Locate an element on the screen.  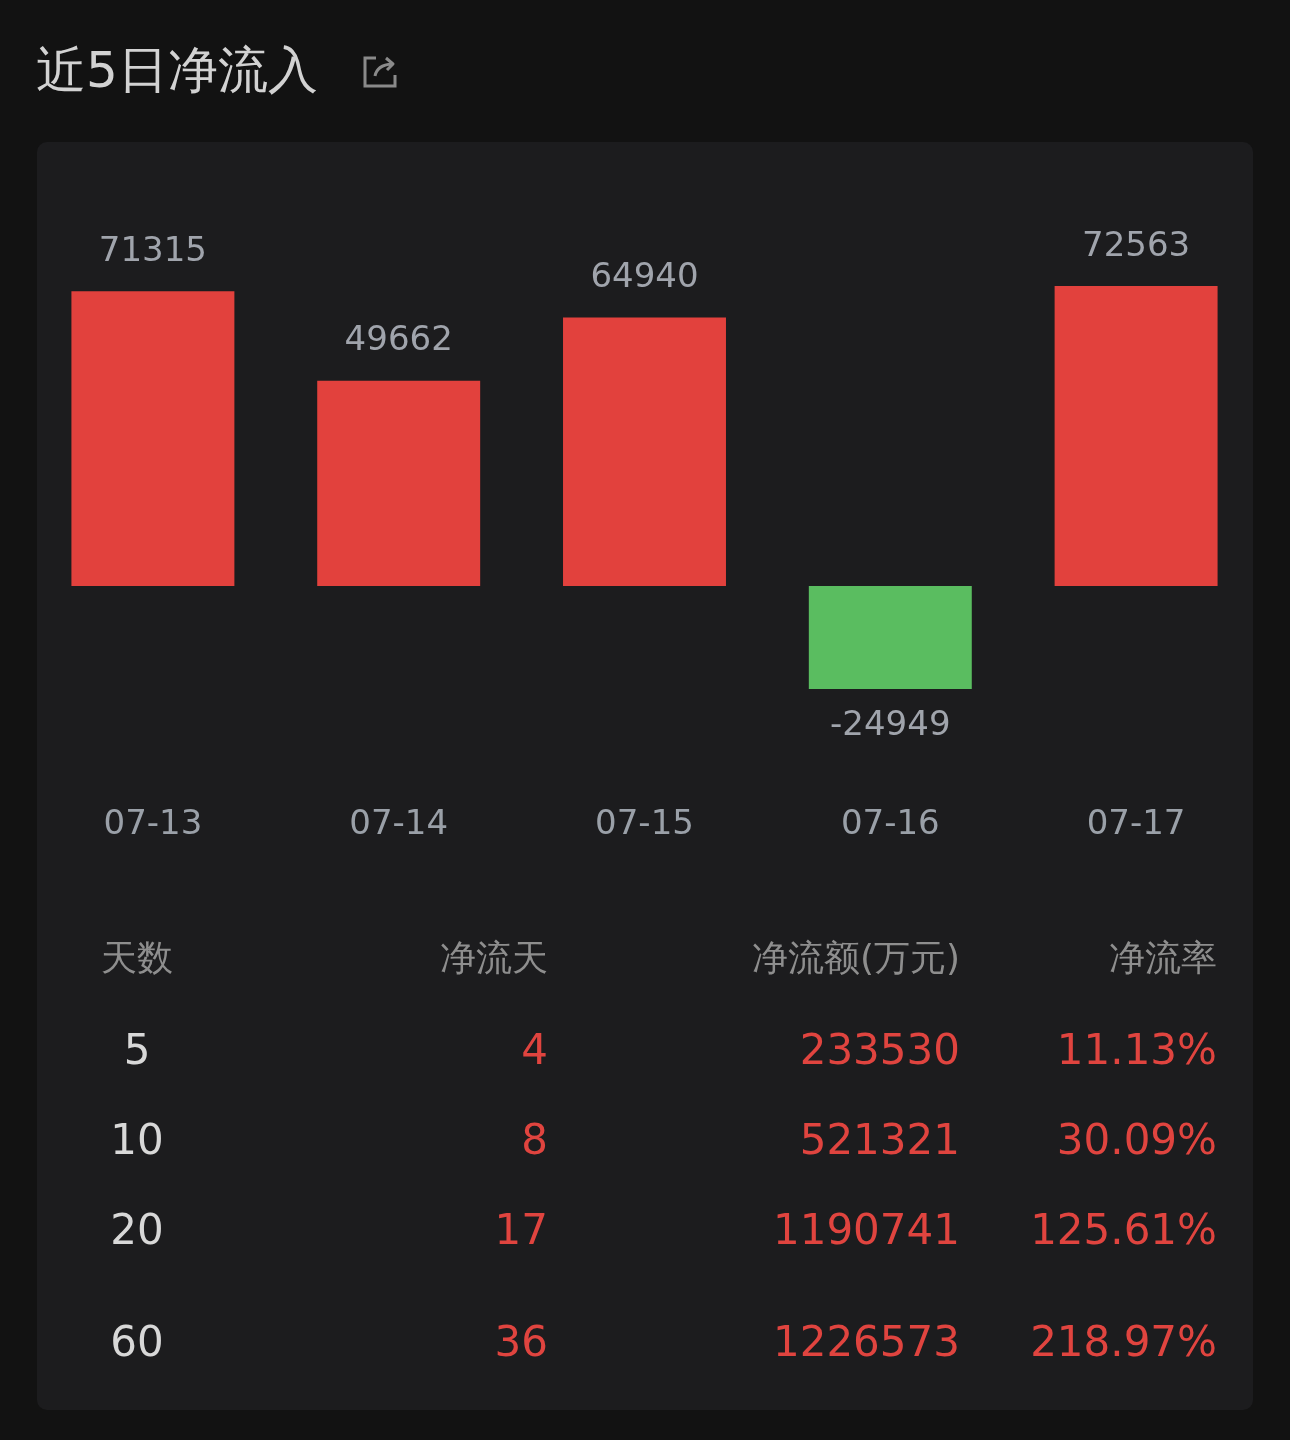
x-tick-label: 07-17 is located at coordinates (1136, 822).